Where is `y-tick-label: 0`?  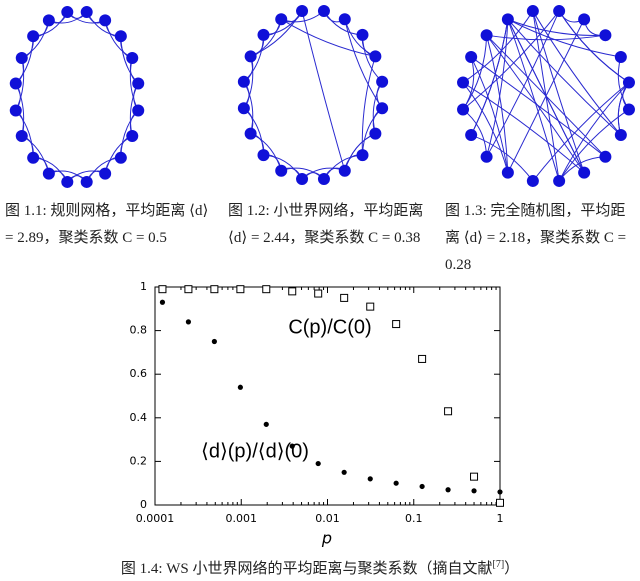
y-tick-label: 0 is located at coordinates (143, 504).